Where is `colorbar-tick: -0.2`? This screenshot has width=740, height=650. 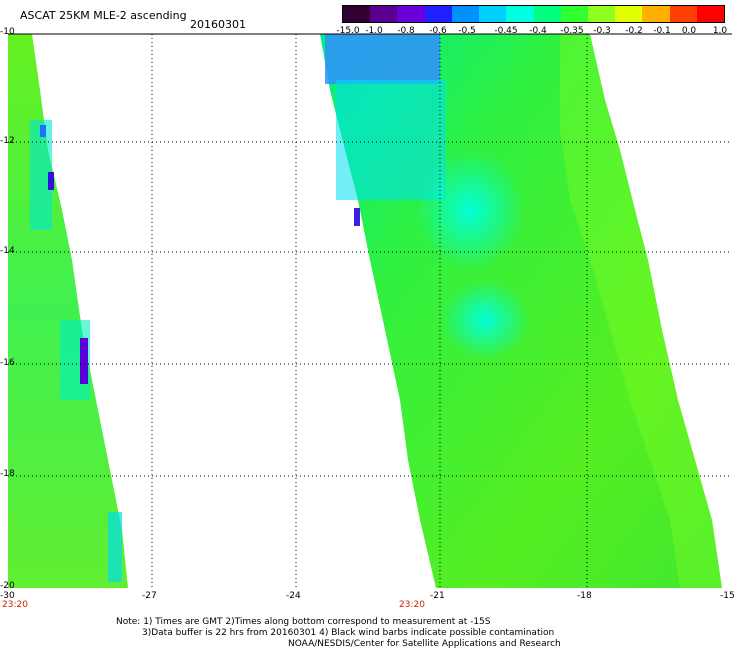
colorbar-tick: -0.2 is located at coordinates (634, 31).